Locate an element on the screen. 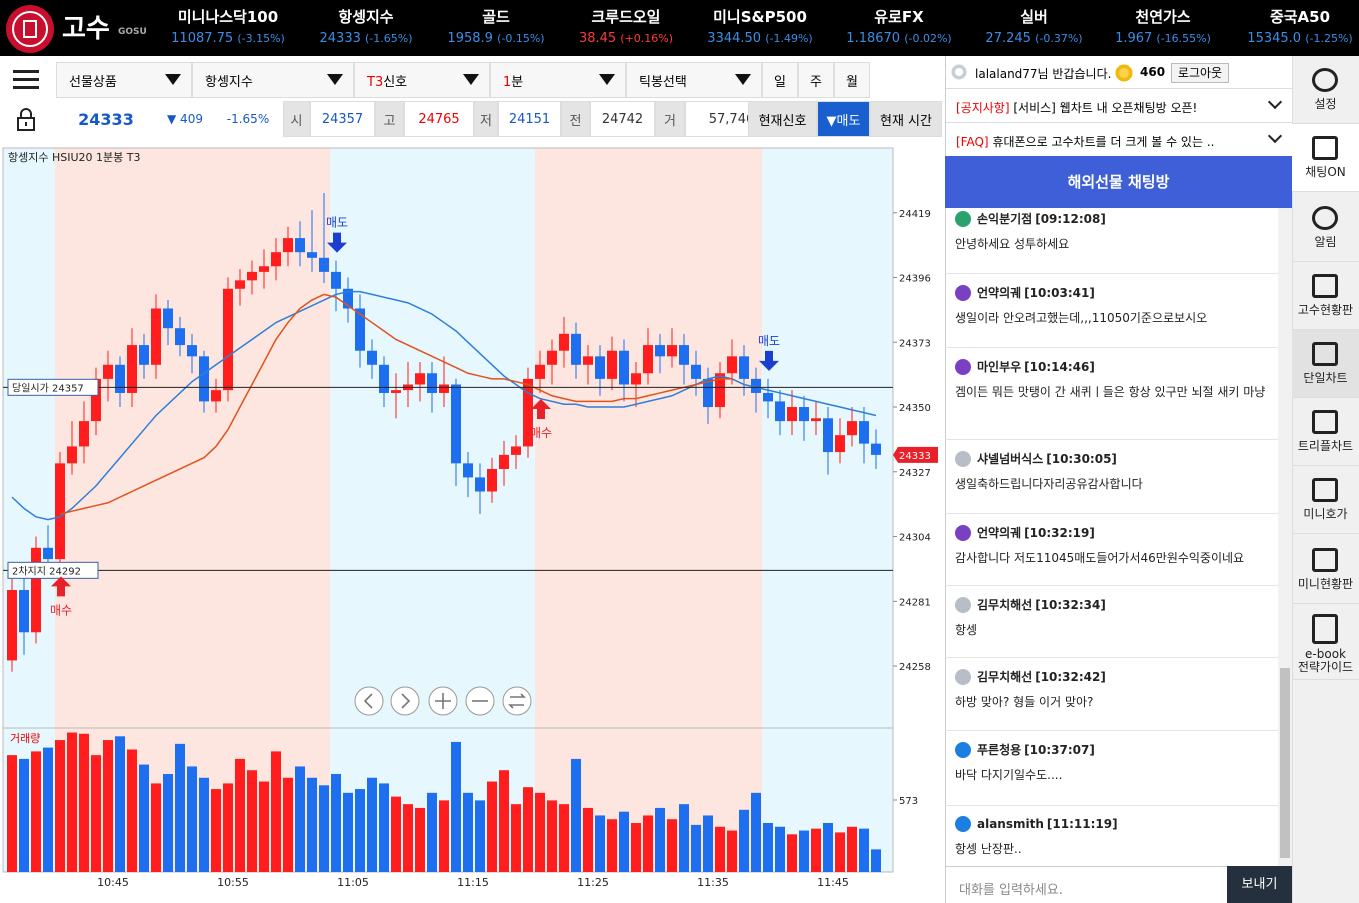 The image size is (1359, 903). volume-tick-label: 573 is located at coordinates (908, 801).